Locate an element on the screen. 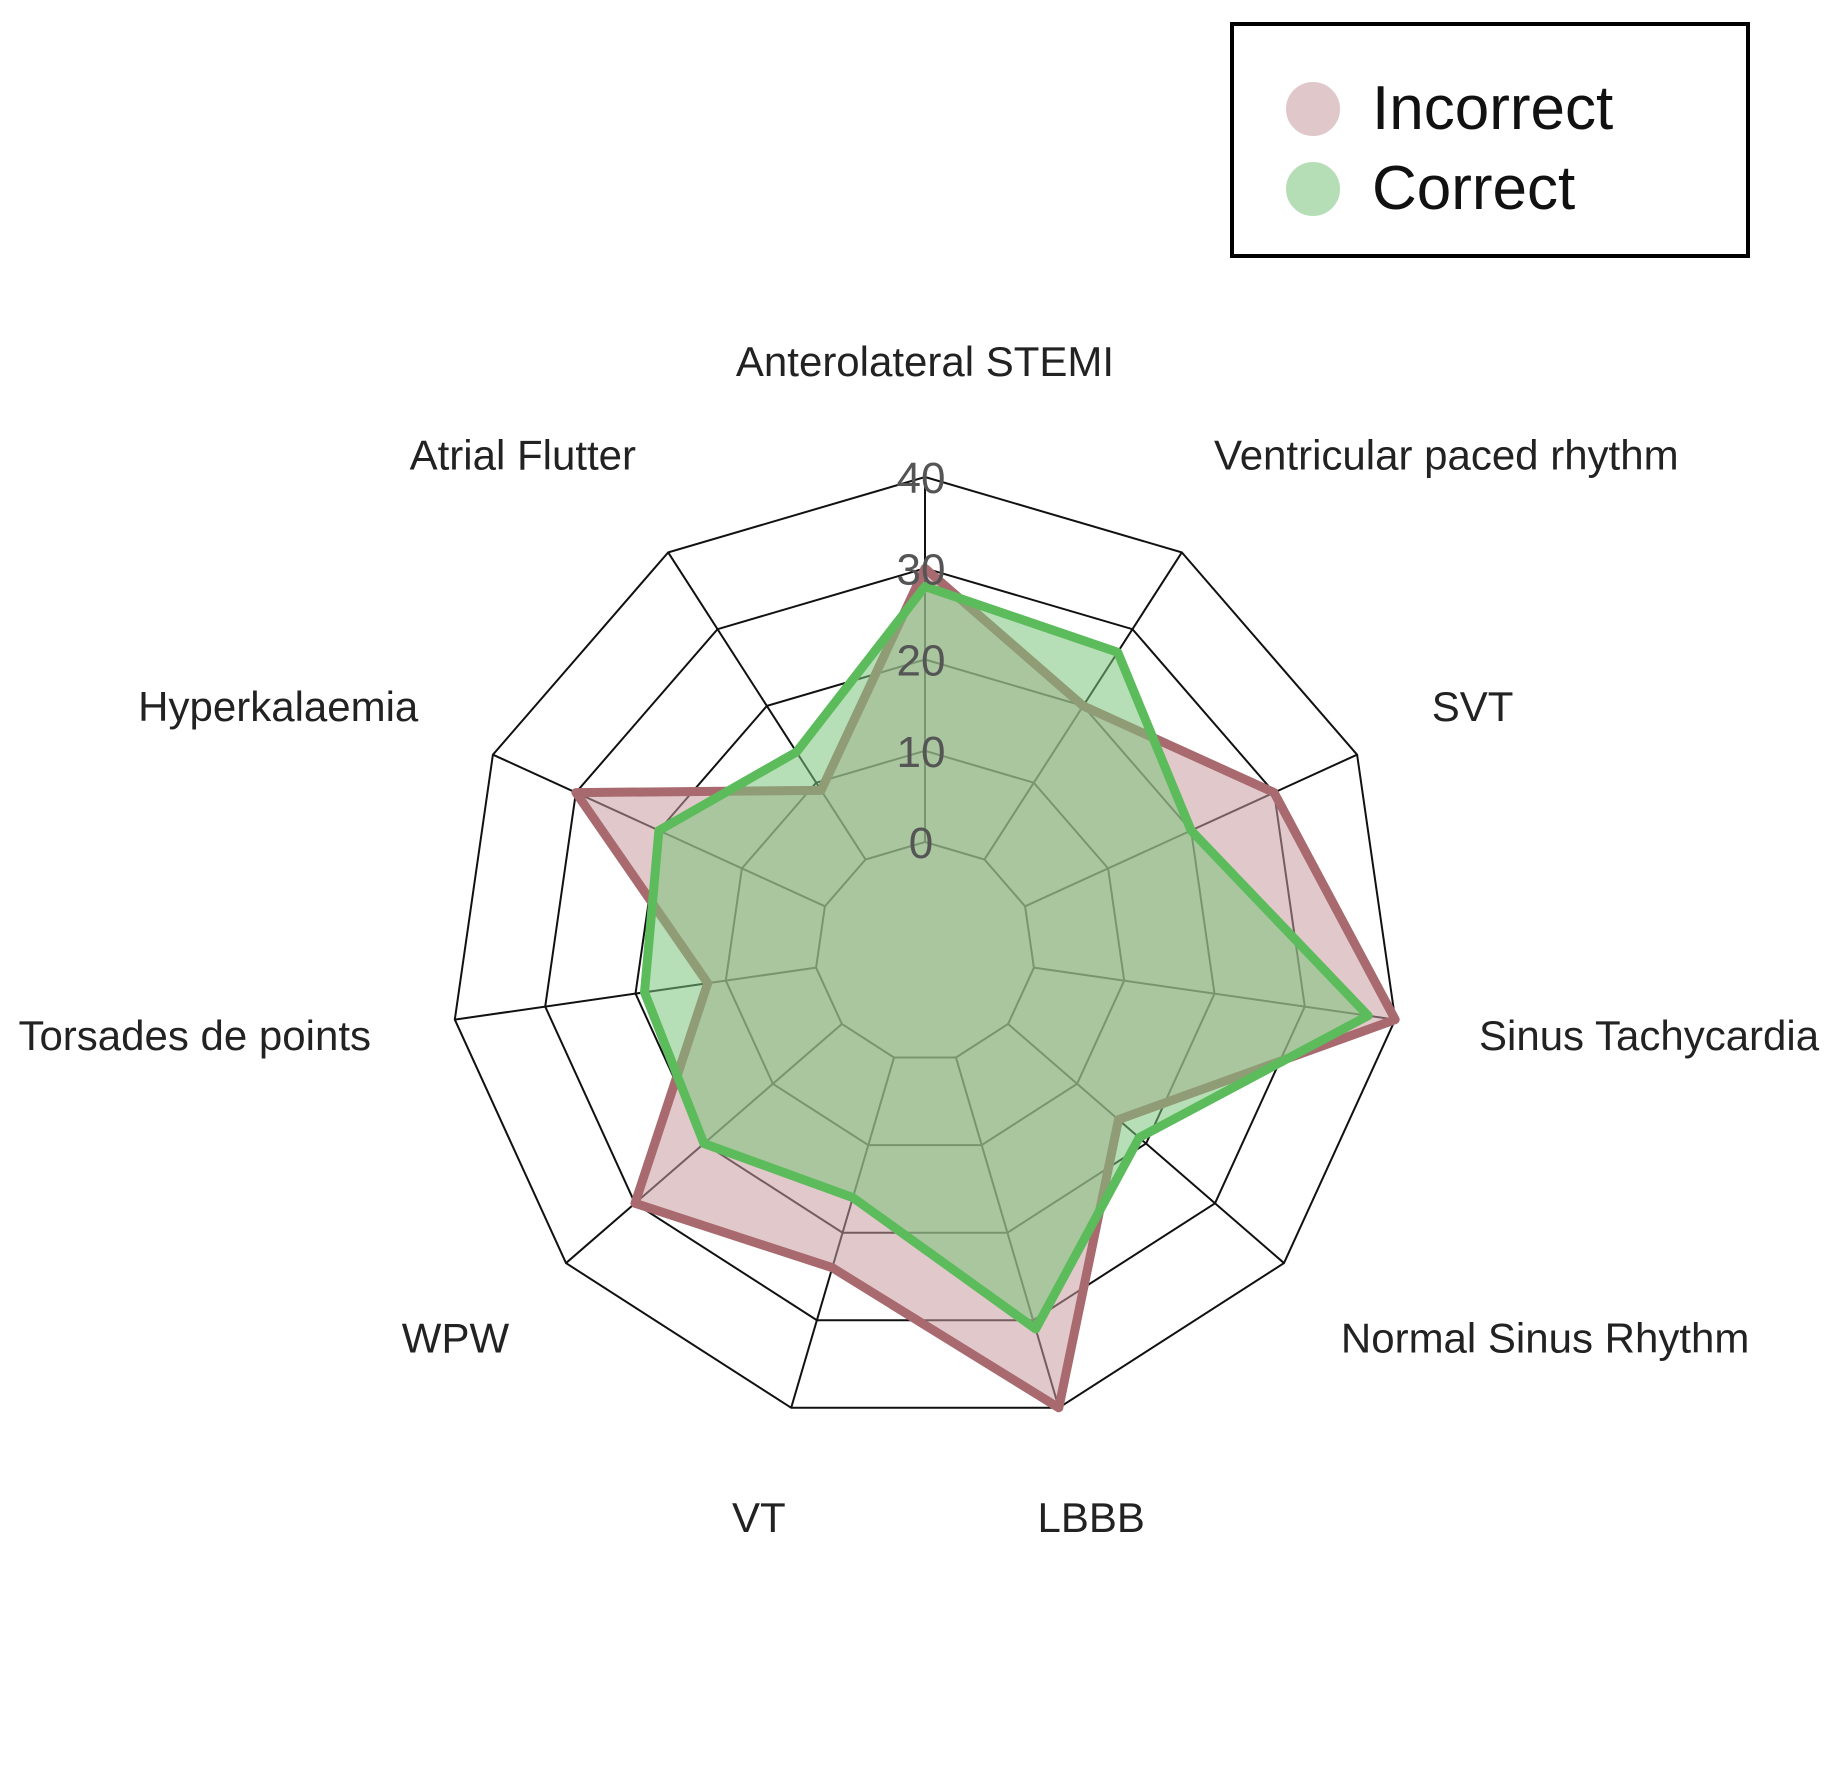  axis-label-6: VT is located at coordinates (759, 1517).